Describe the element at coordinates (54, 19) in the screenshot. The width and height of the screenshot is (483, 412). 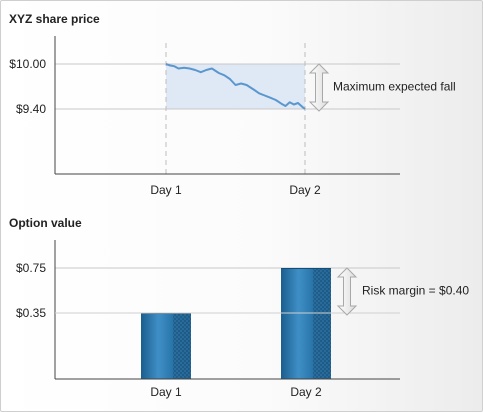
I see `price-chart-title: XYZ share price` at that location.